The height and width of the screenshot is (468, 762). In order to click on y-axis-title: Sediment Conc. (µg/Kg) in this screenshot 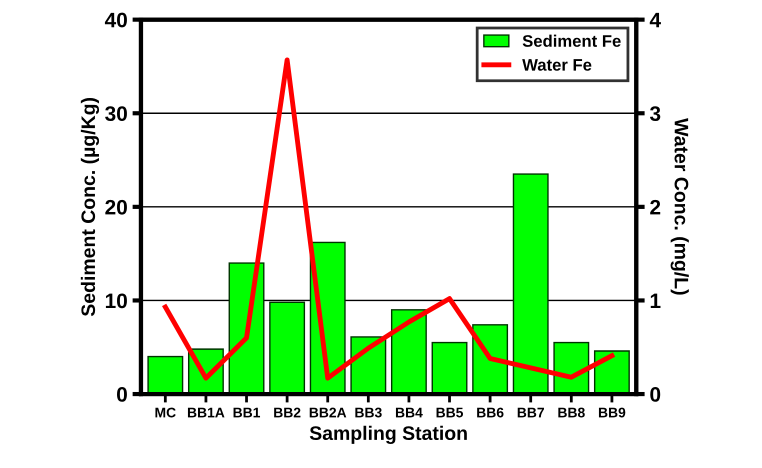, I will do `click(90, 207)`.